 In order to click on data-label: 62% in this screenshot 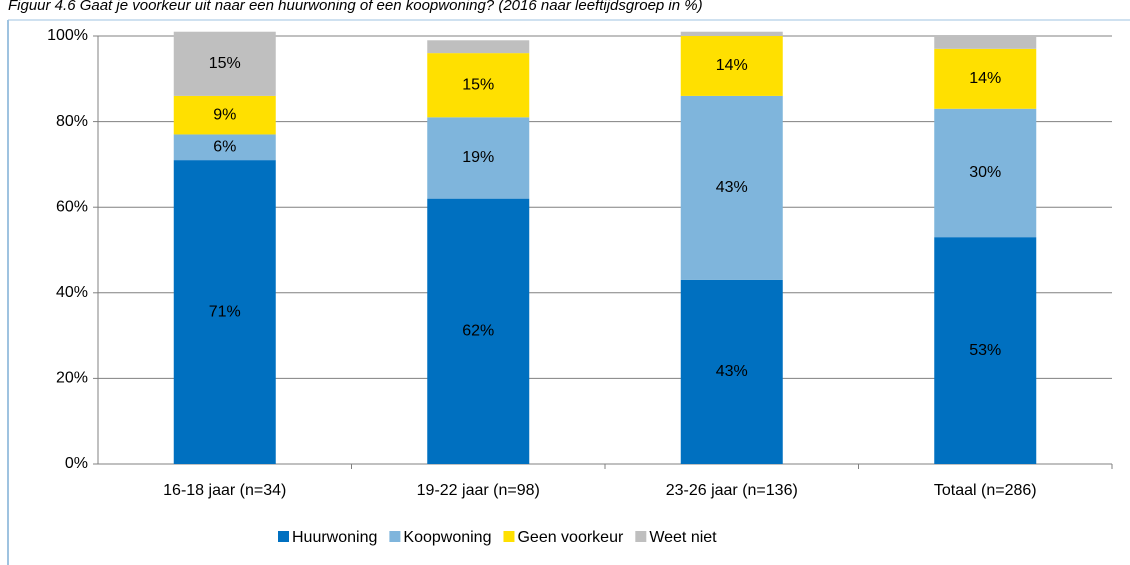, I will do `click(478, 331)`.